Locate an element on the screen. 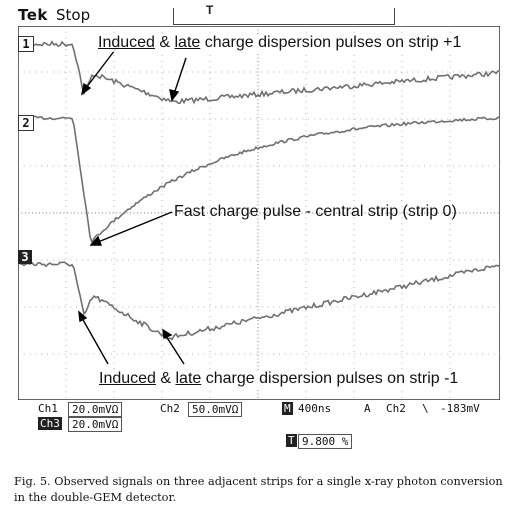 This screenshot has height=514, width=526. timebase-label: M is located at coordinates (287, 408).